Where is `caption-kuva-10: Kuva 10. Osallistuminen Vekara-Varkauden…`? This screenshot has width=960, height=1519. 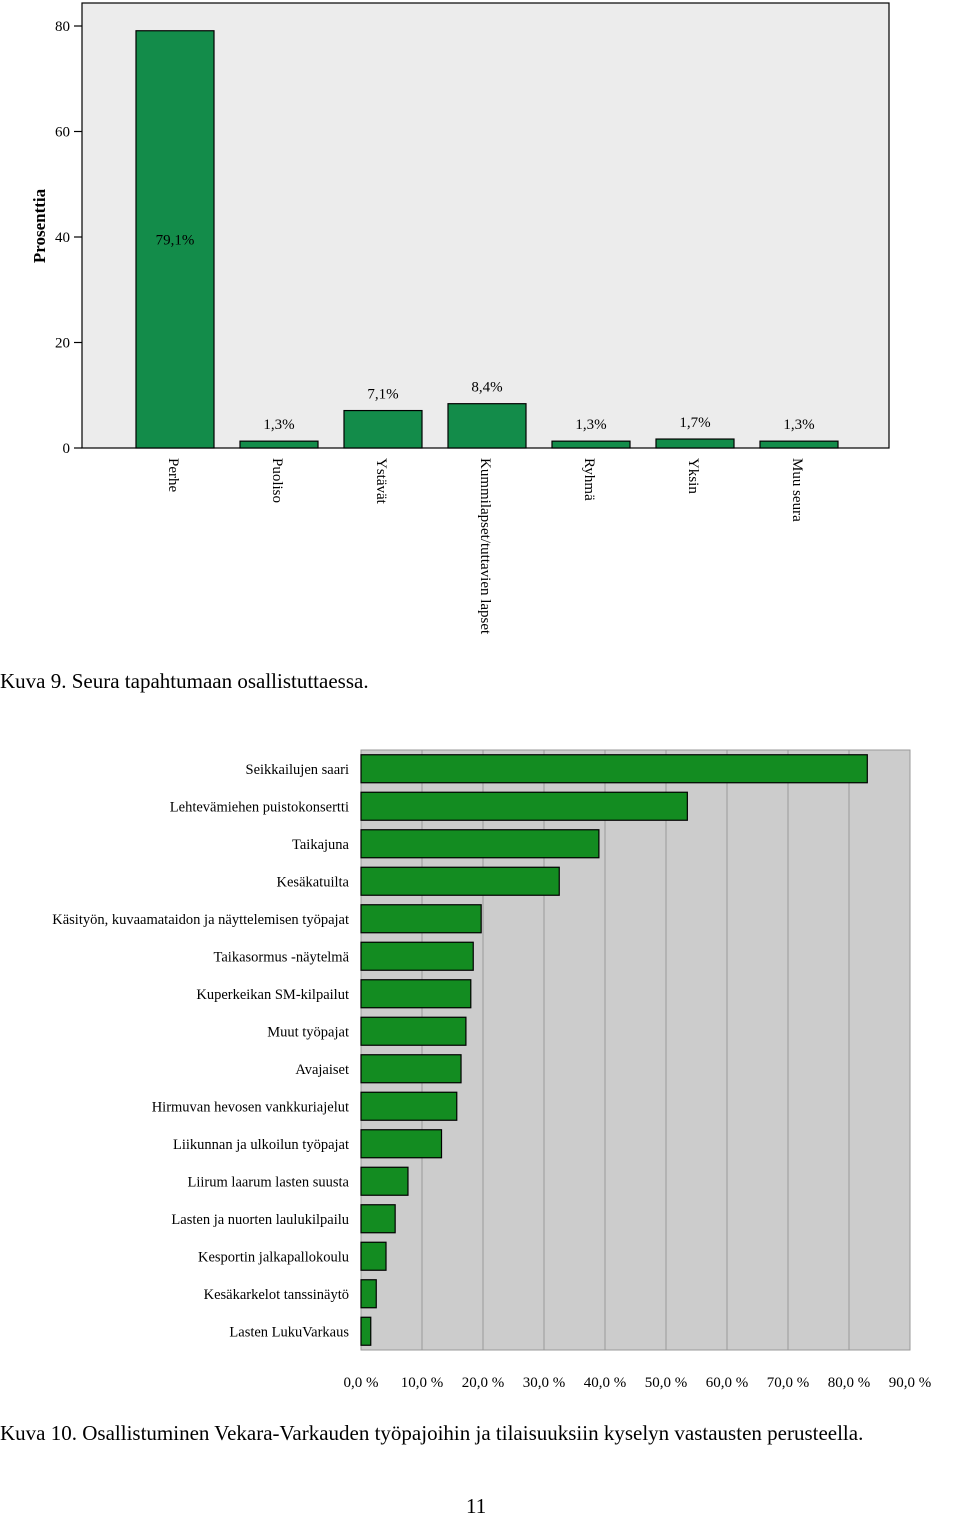 caption-kuva-10: Kuva 10. Osallistuminen Vekara-Varkauden… is located at coordinates (432, 1433).